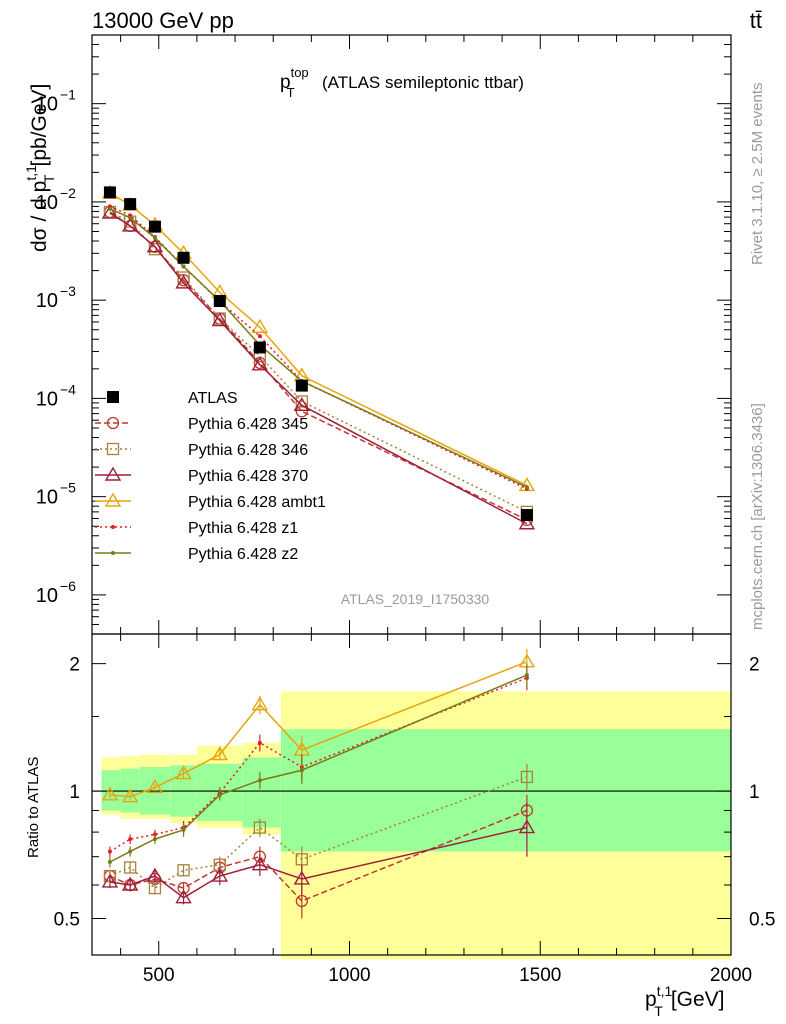  I want to click on legend-label-1: Pythia 6.428 346, so click(248, 450).